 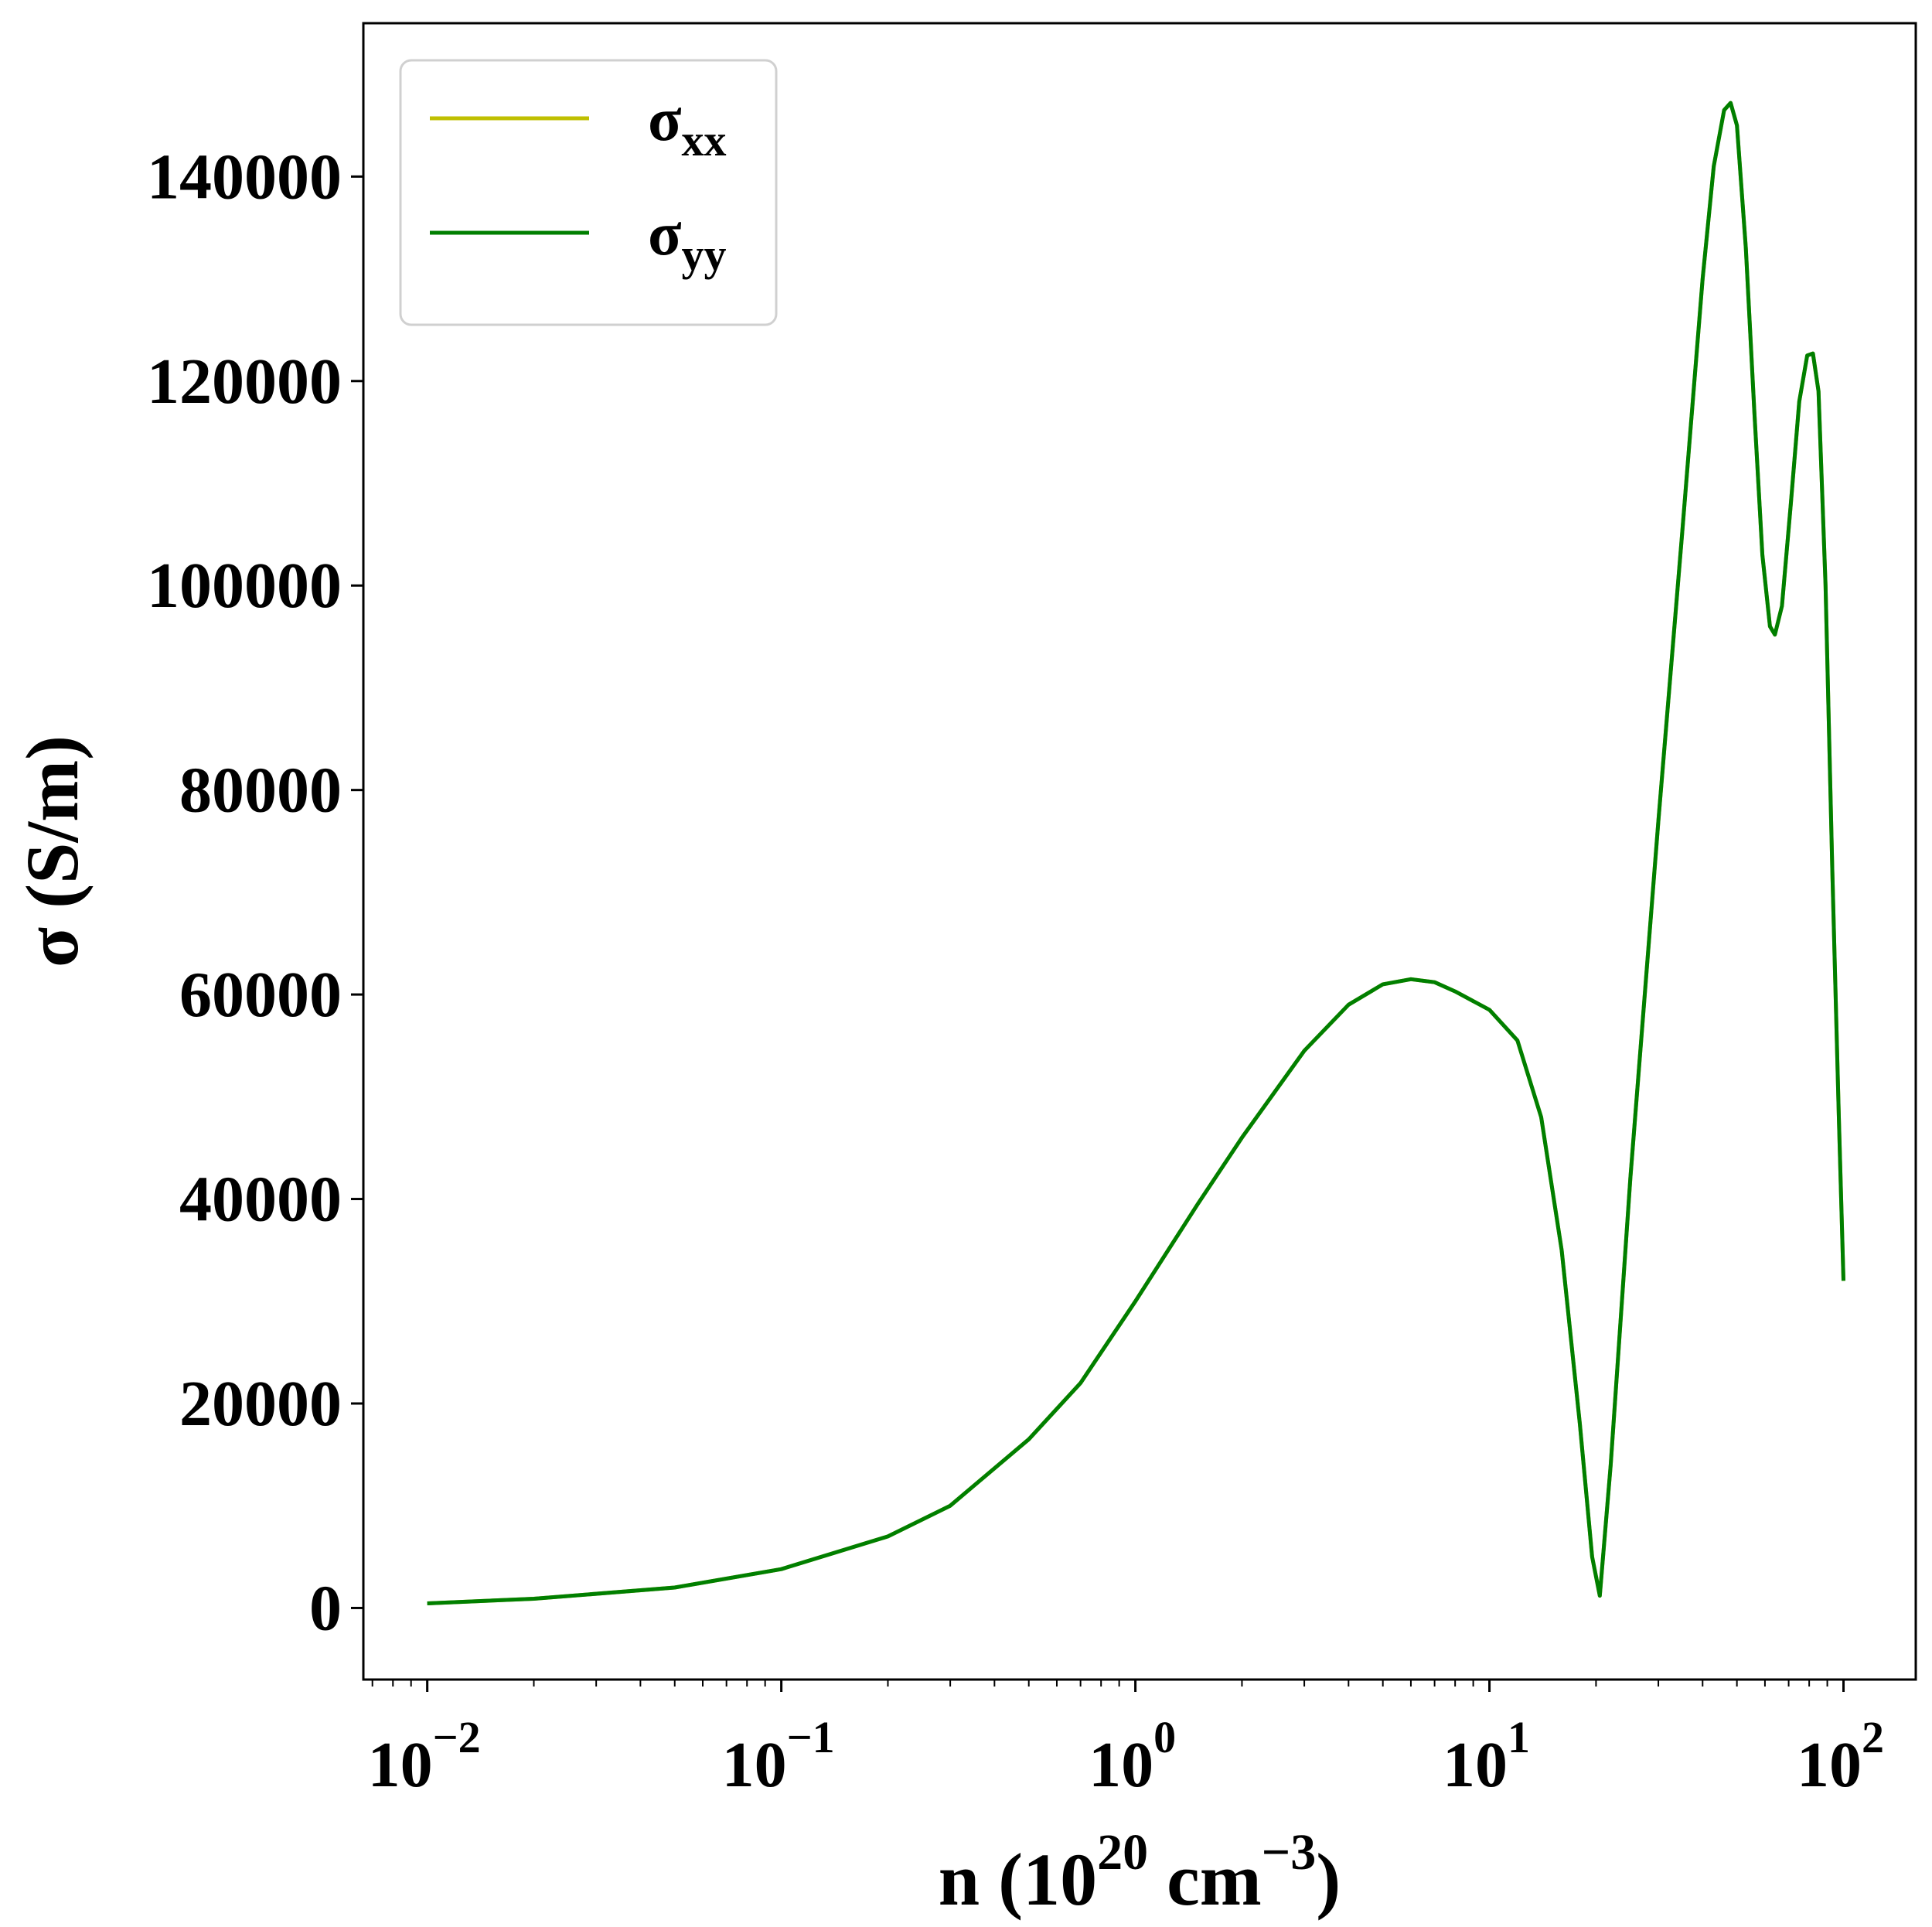 I want to click on y-tick-label: 140000, so click(x=244, y=177).